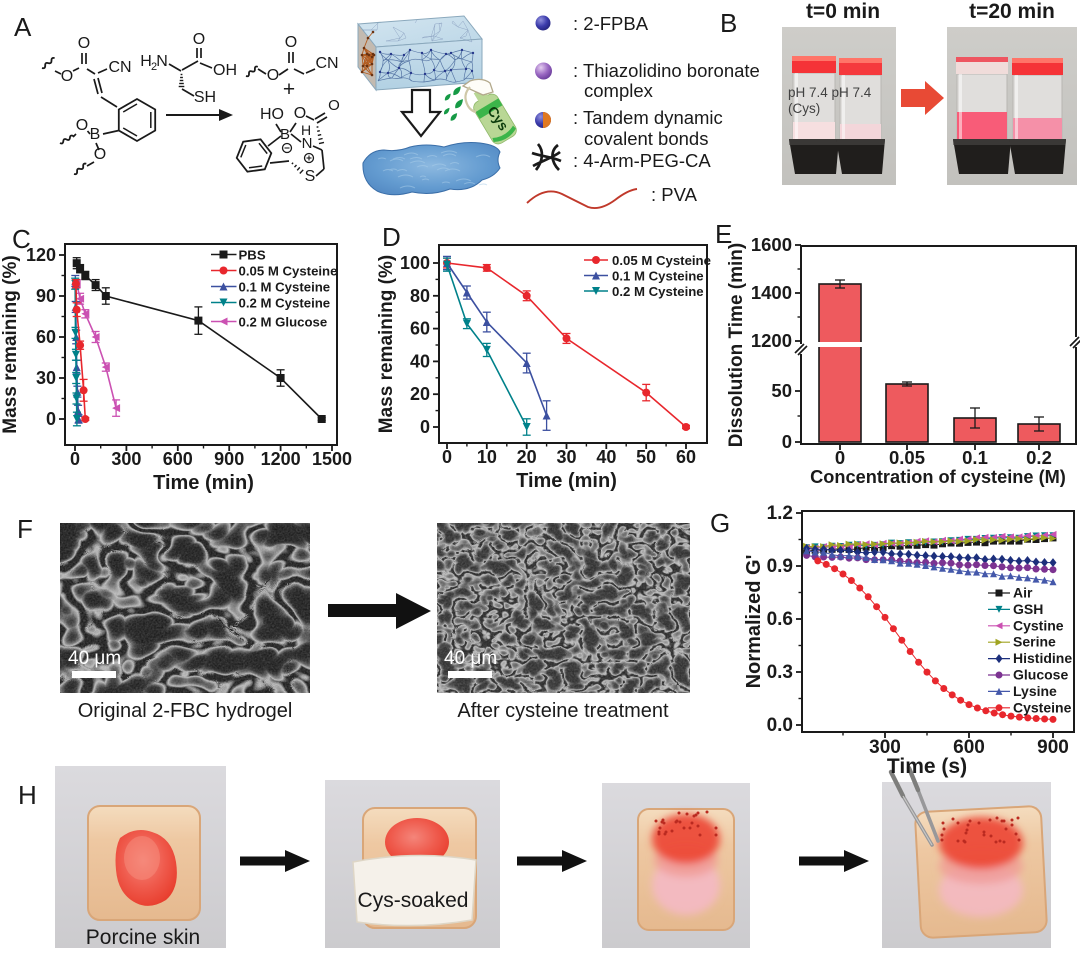  Describe the element at coordinates (736, 345) in the screenshot. I see `svg-text: Dissolution Time (min)` at that location.